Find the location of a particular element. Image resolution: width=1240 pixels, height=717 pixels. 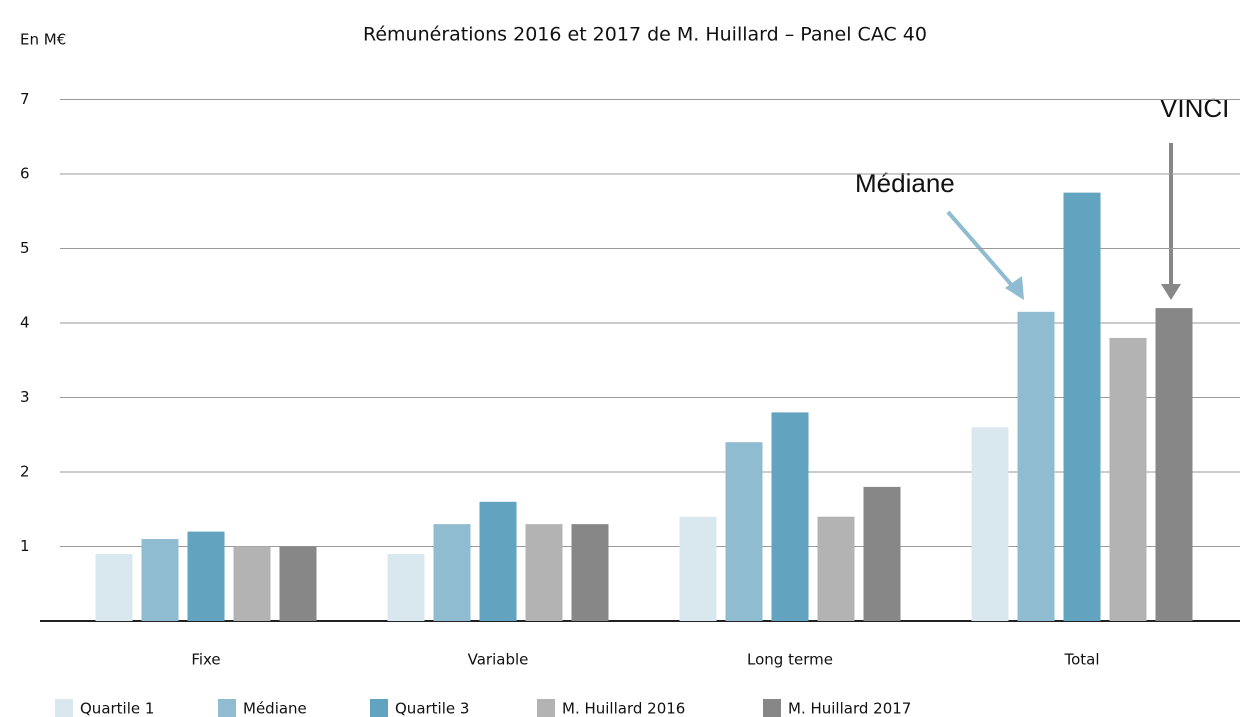

y-tick-label: 1 is located at coordinates (25, 546).